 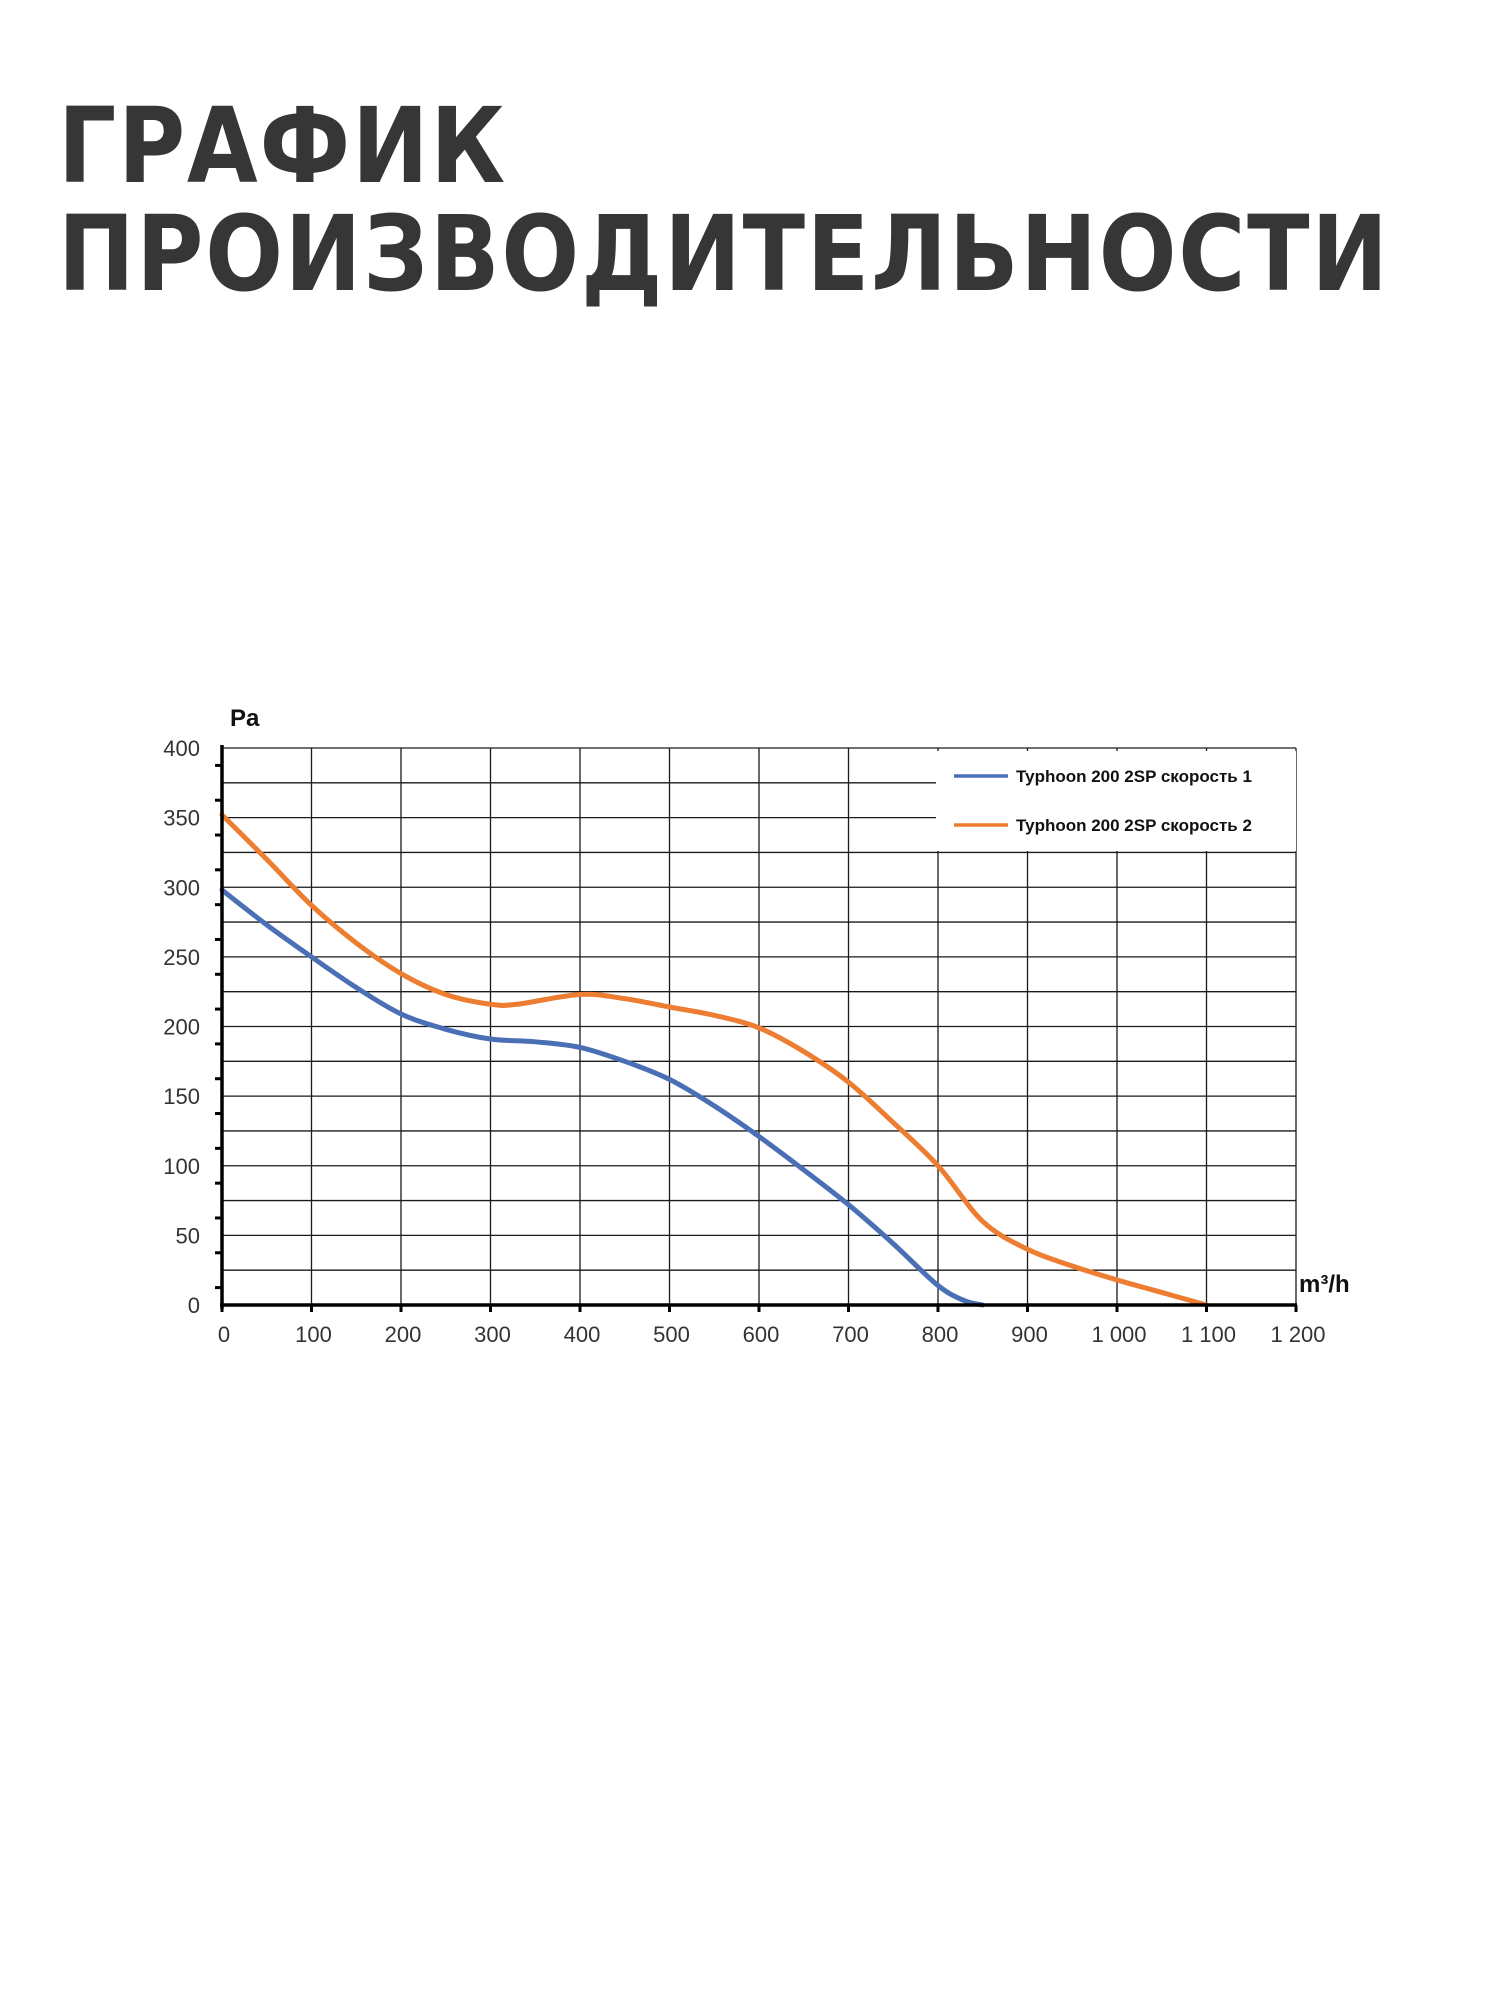 I want to click on x-tick-label: 200, so click(x=403, y=1334).